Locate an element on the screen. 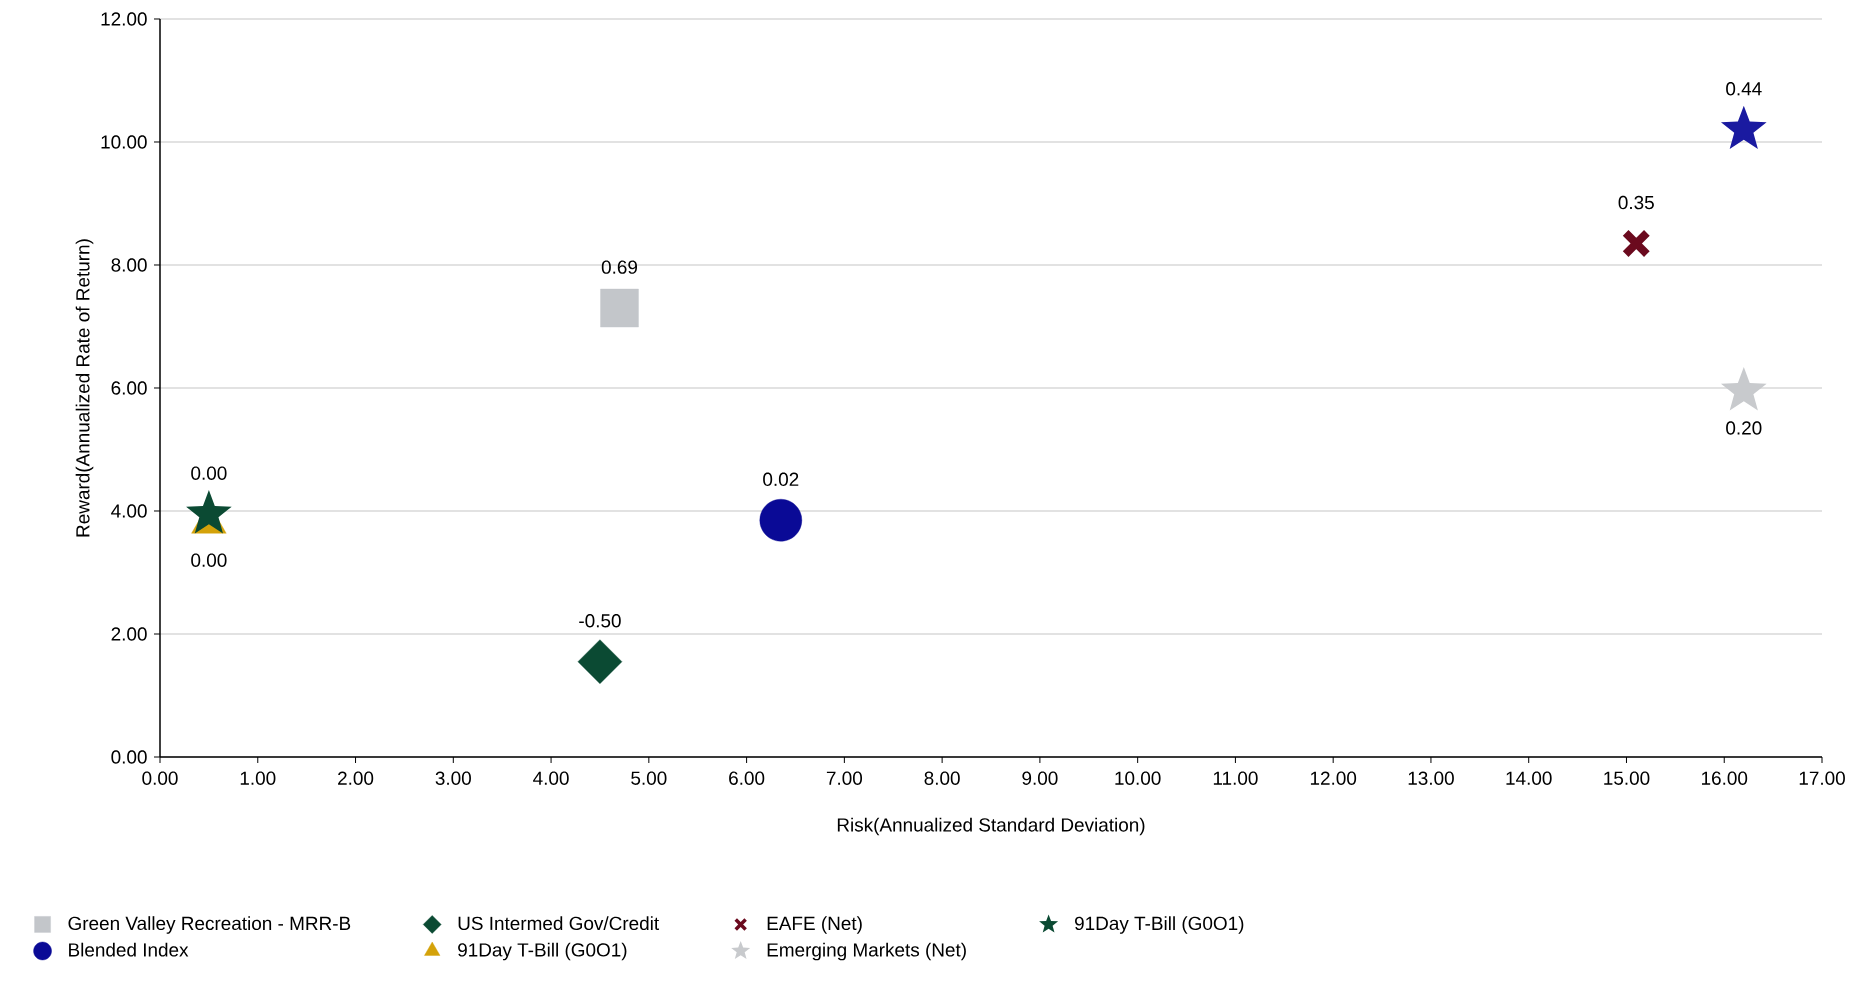  x-tick-label: 11.00 is located at coordinates (1235, 778).